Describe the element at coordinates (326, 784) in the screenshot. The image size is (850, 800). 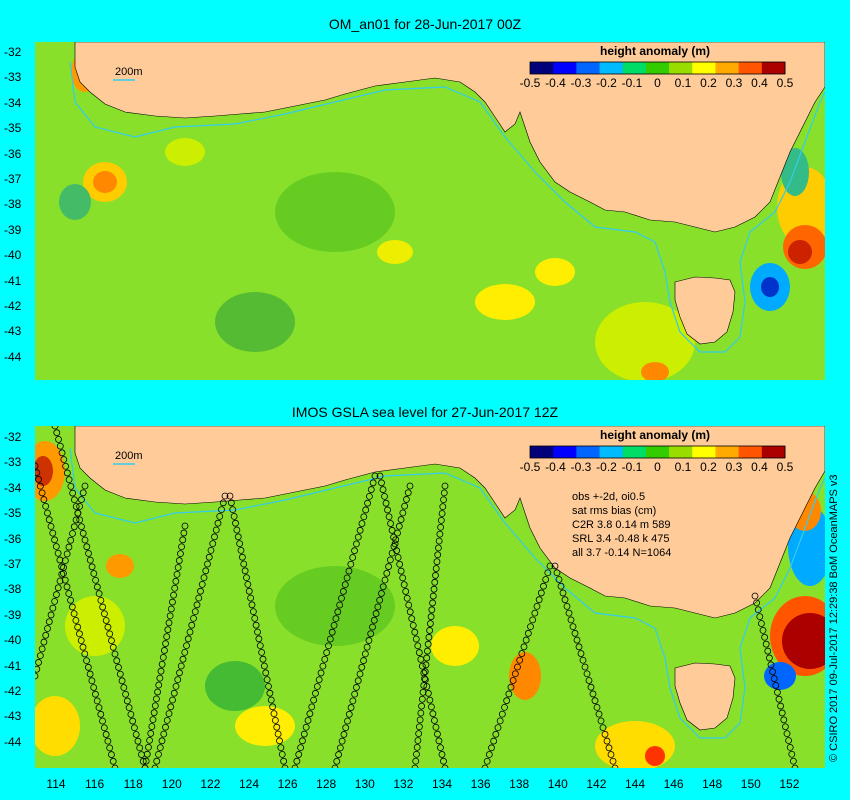
I see `x-tick-label: 128` at that location.